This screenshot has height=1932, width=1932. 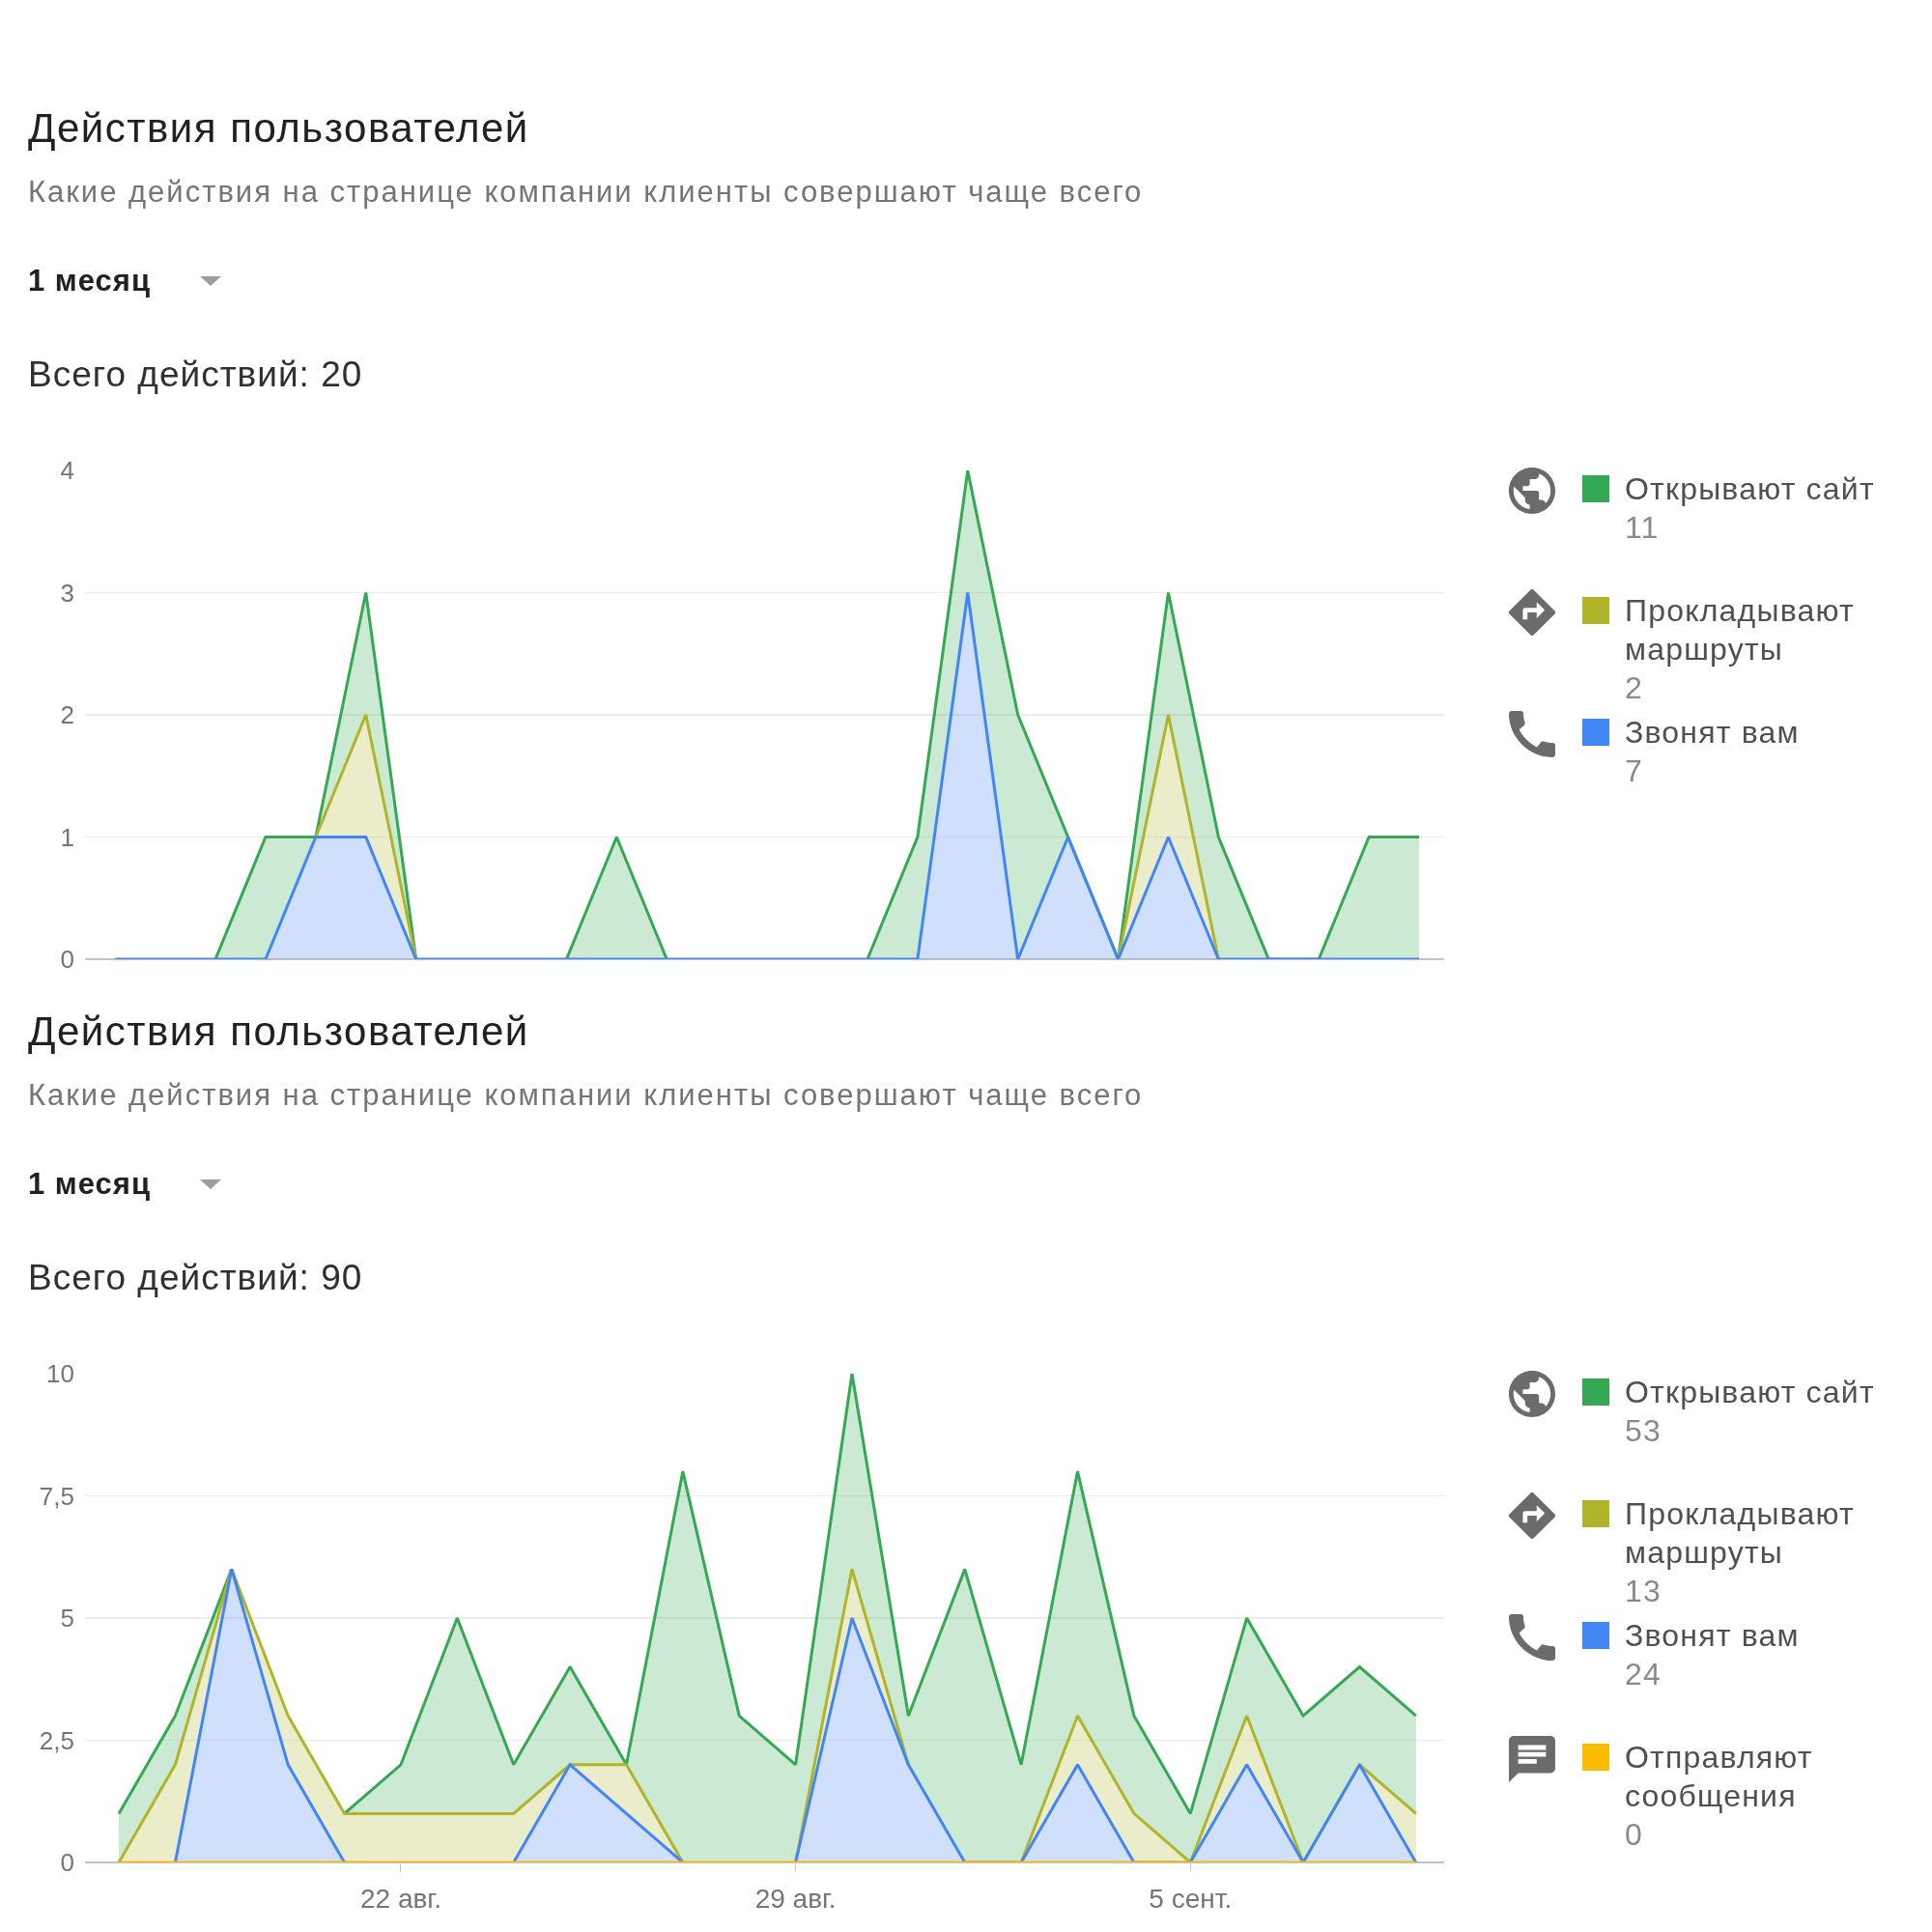 I want to click on legend-label: Отправляют сообщения, so click(x=1719, y=1777).